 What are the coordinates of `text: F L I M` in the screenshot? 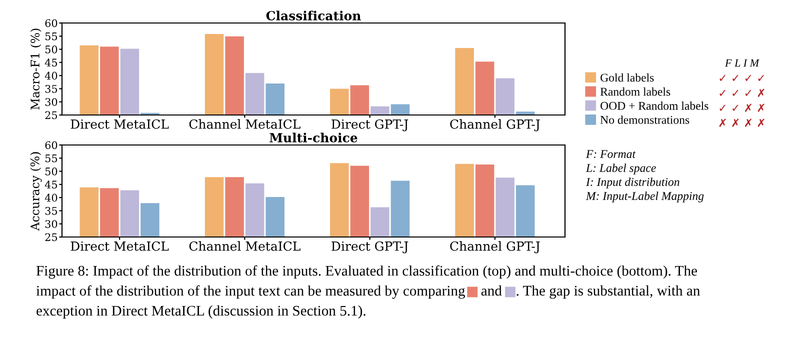 It's located at (742, 63).